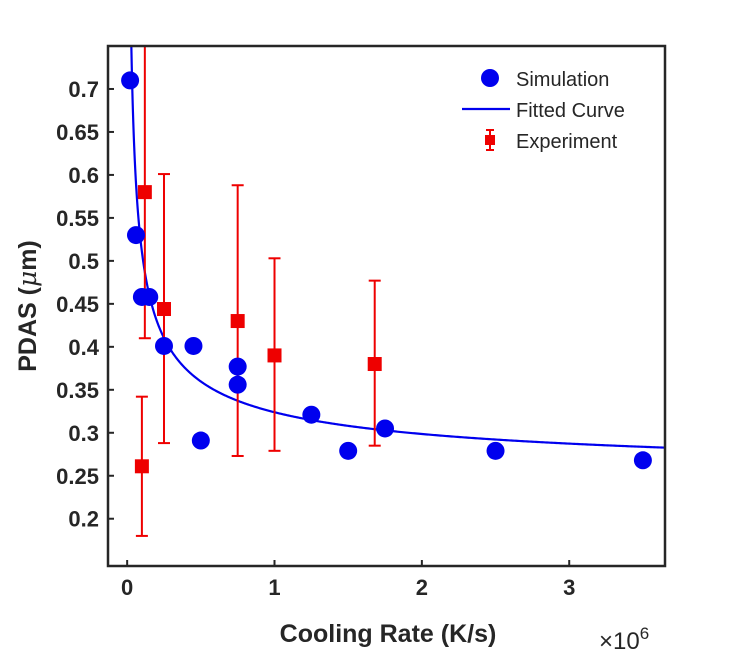 The image size is (735, 655). Describe the element at coordinates (274, 587) in the screenshot. I see `x-tick-label: 1` at that location.